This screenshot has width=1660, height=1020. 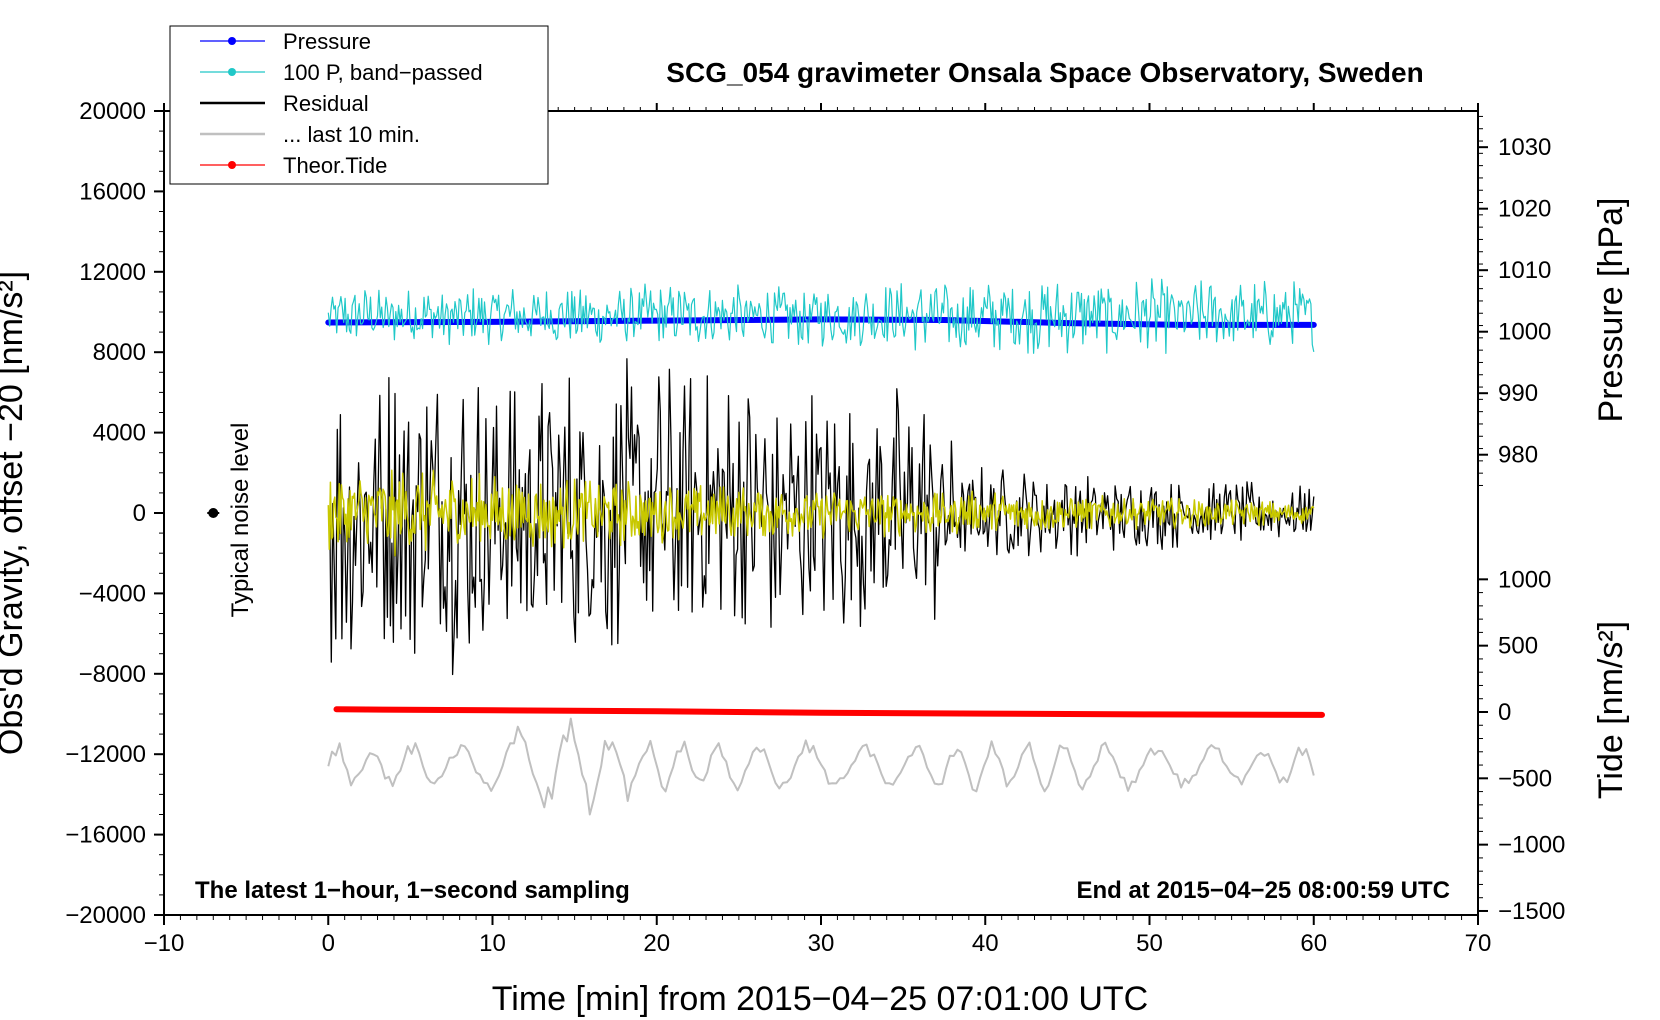 I want to click on tide-tick-label: −1000, so click(x=1531, y=845).